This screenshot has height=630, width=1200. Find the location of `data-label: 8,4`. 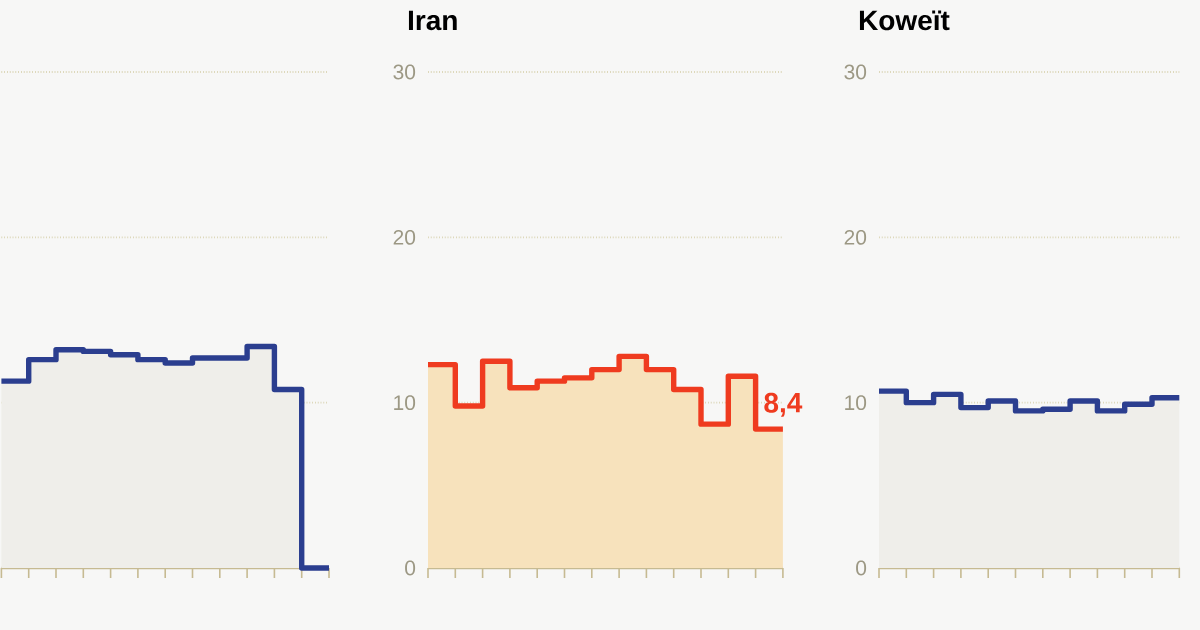

data-label: 8,4 is located at coordinates (783, 404).